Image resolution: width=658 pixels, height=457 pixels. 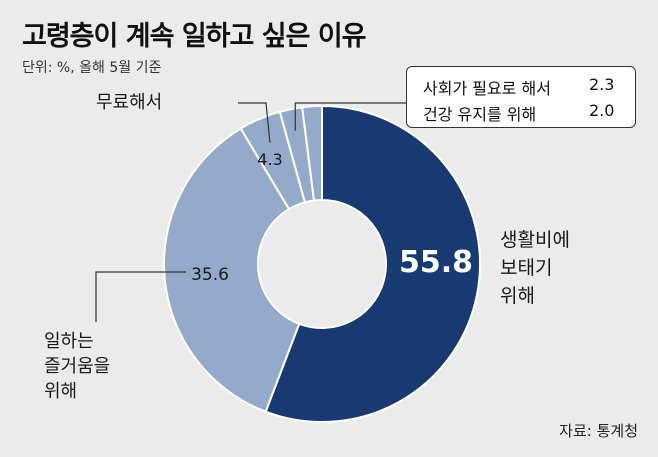 I want to click on category-label-enjoyment: 일하는, so click(x=69, y=341).